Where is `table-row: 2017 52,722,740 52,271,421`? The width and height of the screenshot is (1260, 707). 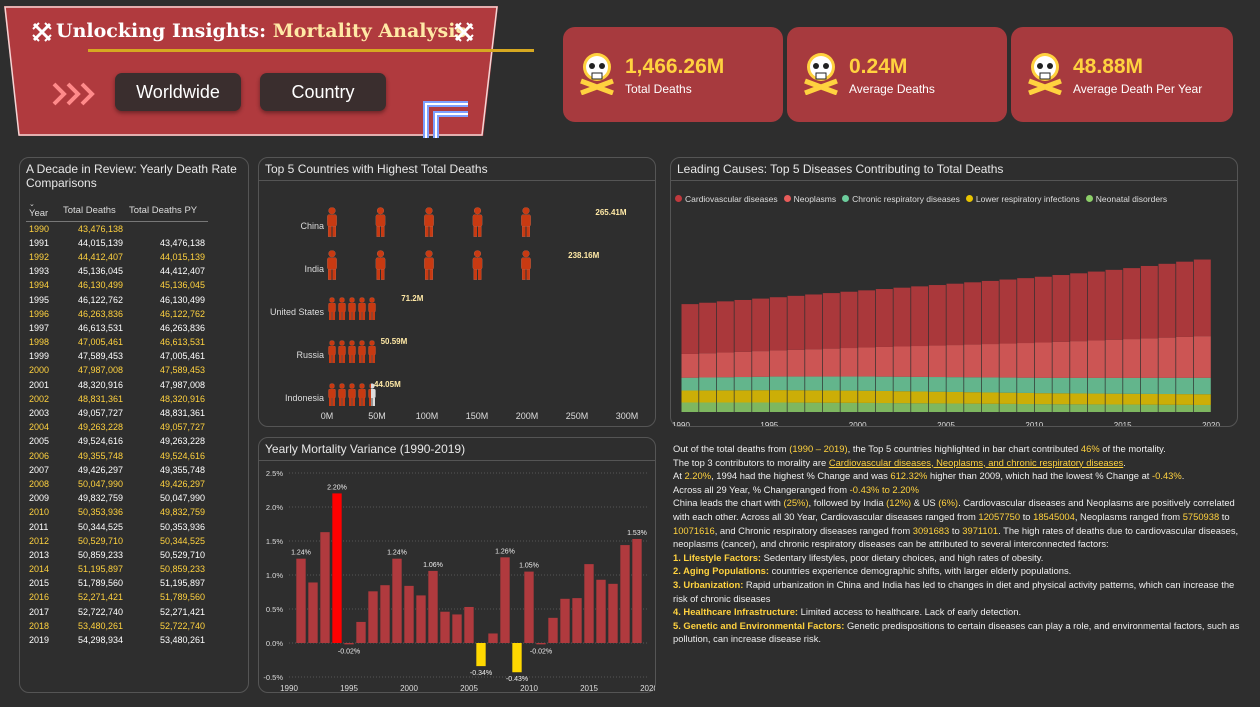
table-row: 2017 52,722,740 52,271,421 is located at coordinates (117, 612).